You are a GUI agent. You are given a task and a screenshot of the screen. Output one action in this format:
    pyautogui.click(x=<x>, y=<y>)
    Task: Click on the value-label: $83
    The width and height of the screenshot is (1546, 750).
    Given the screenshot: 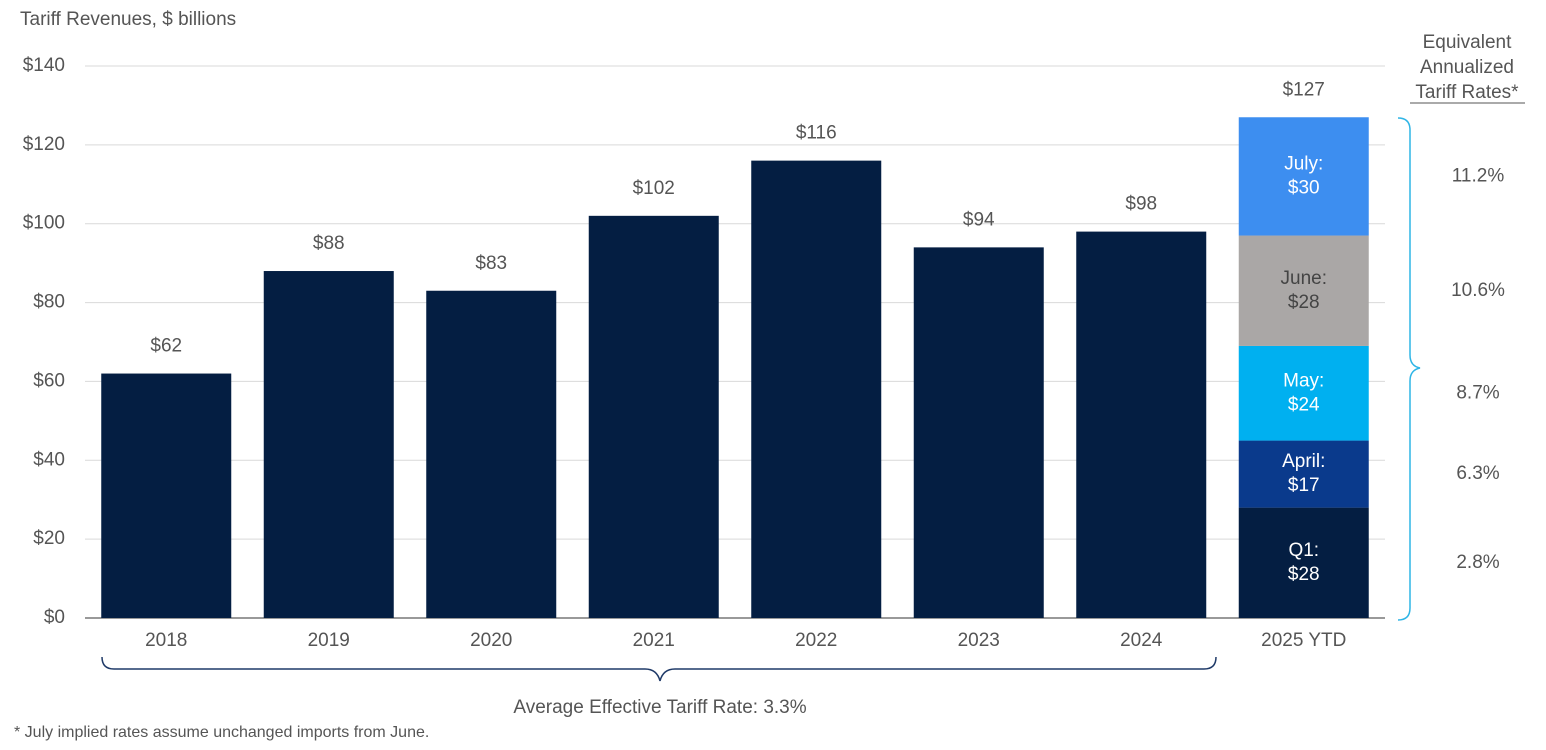 What is the action you would take?
    pyautogui.click(x=491, y=263)
    